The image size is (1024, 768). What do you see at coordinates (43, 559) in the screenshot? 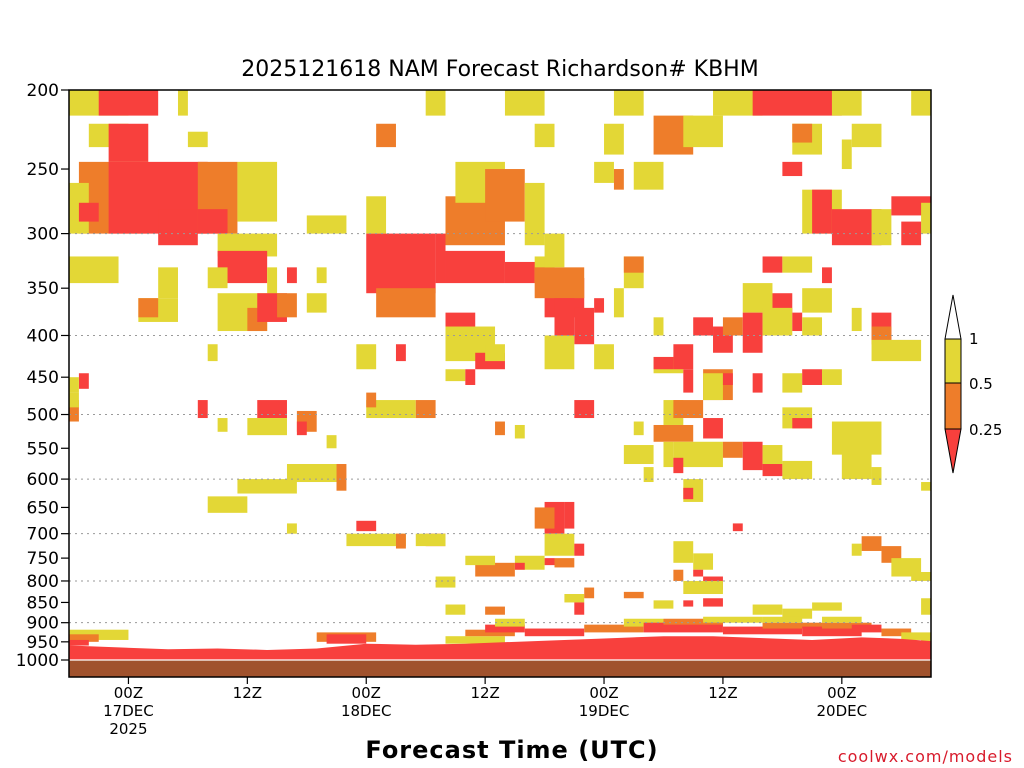
I see `y-tick-label-750: 750` at bounding box center [43, 559].